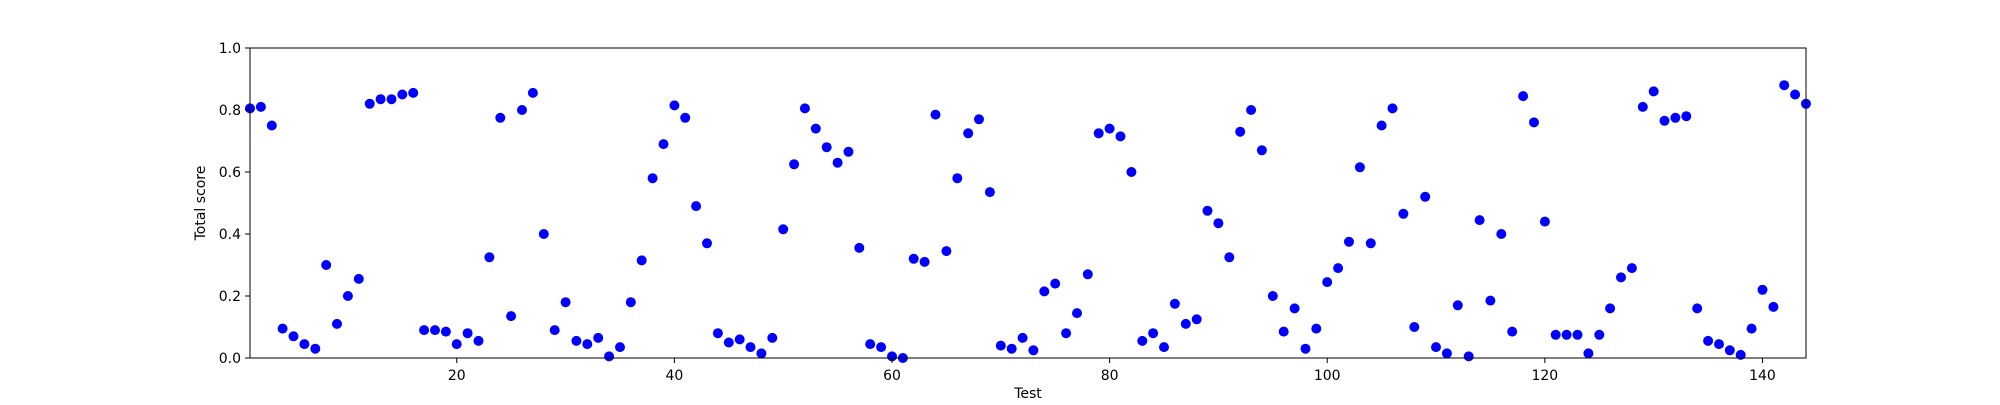 This screenshot has width=2000, height=405. Describe the element at coordinates (1110, 376) in the screenshot. I see `x-tick-label: 80` at that location.